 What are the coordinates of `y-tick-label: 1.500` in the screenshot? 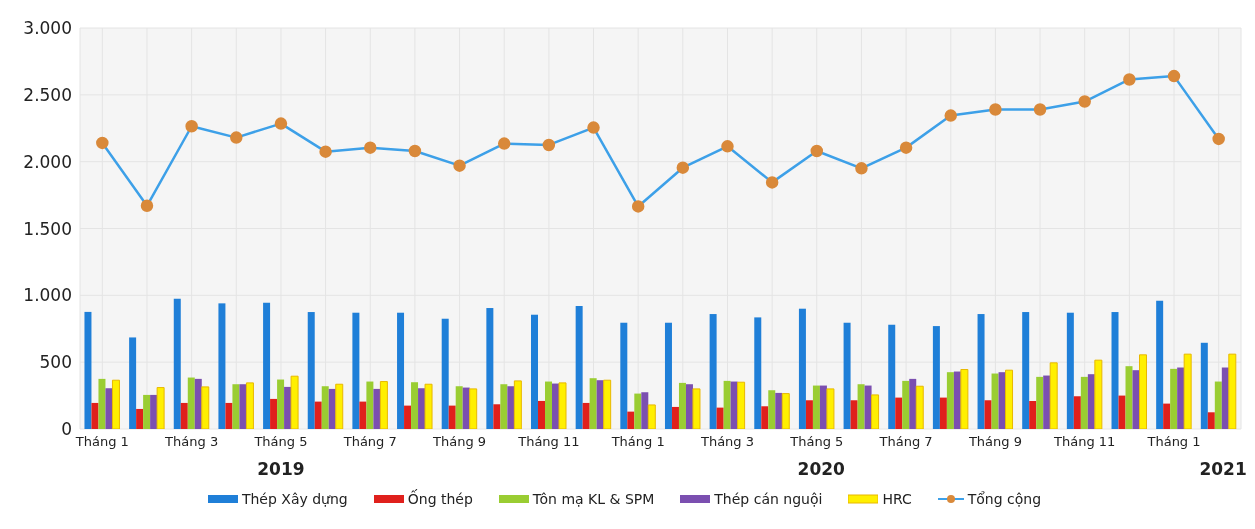 It's located at (47, 228).